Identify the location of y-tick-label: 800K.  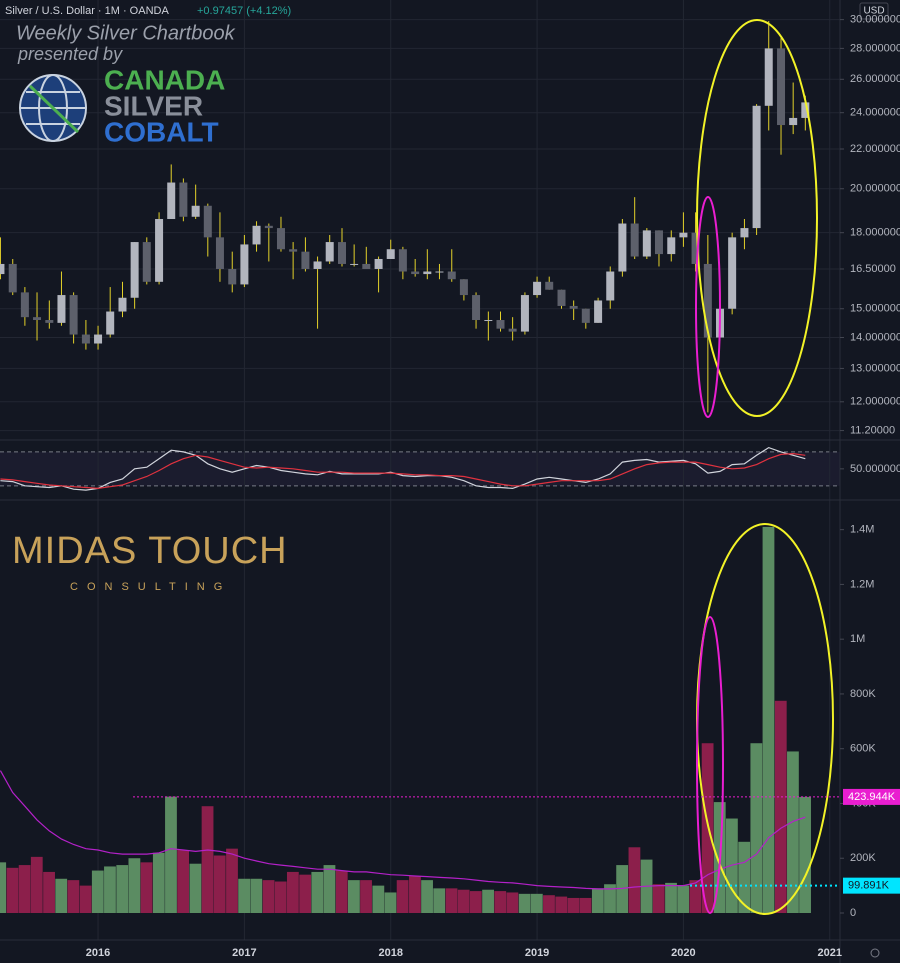
(863, 694).